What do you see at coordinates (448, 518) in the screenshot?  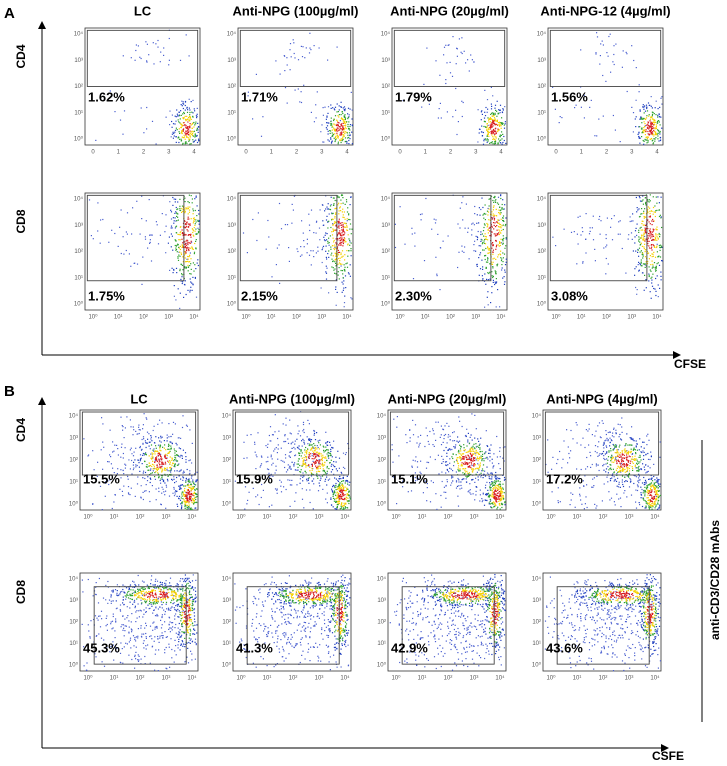 I see `x-tick-label: 10²` at bounding box center [448, 518].